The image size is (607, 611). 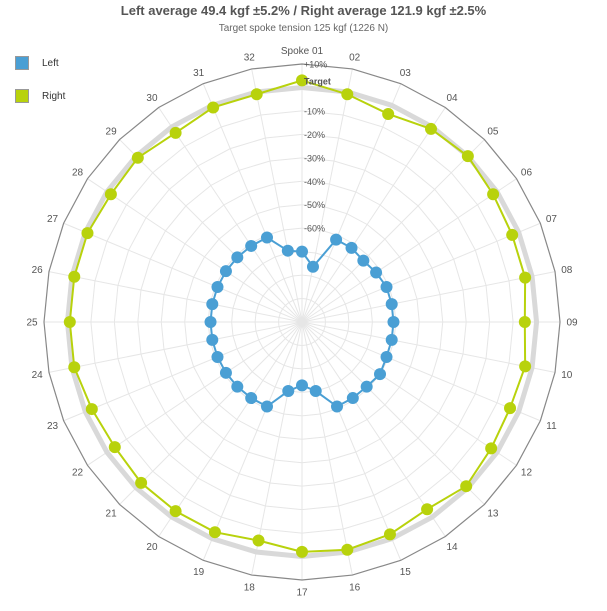 What do you see at coordinates (567, 270) in the screenshot?
I see `category-label: 08` at bounding box center [567, 270].